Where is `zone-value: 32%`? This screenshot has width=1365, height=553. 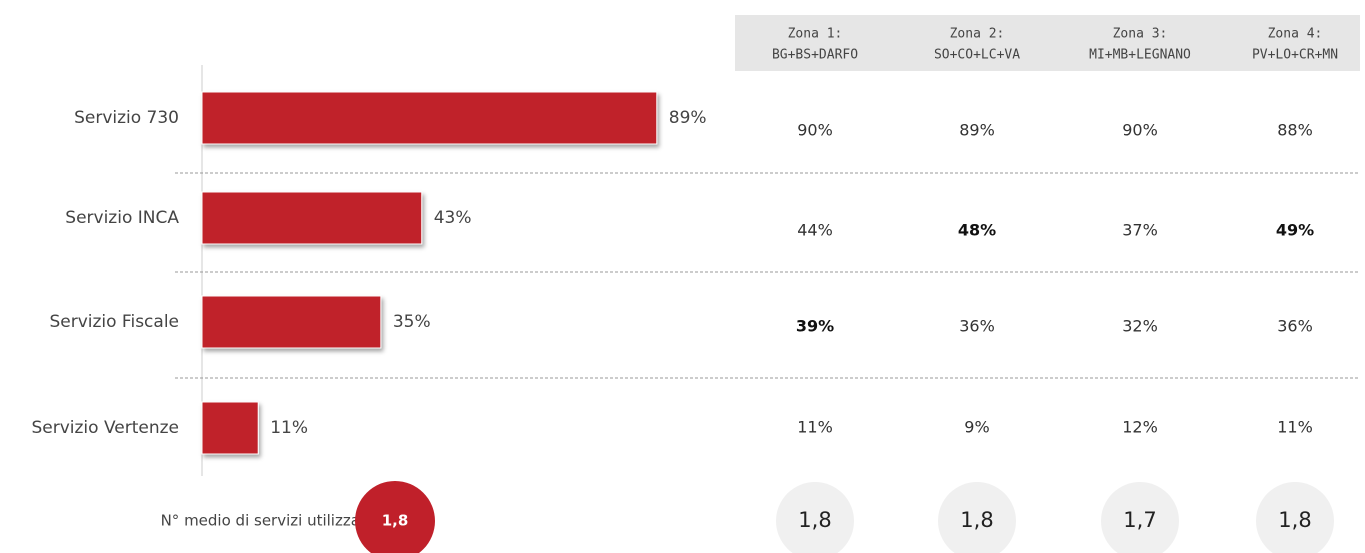 zone-value: 32% is located at coordinates (1140, 326).